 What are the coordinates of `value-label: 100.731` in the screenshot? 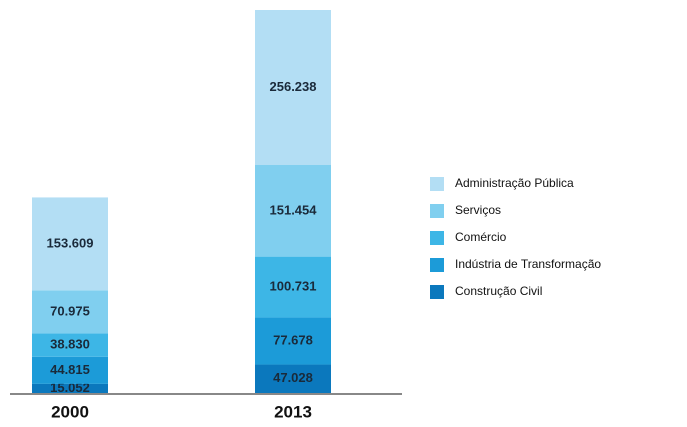 It's located at (293, 286).